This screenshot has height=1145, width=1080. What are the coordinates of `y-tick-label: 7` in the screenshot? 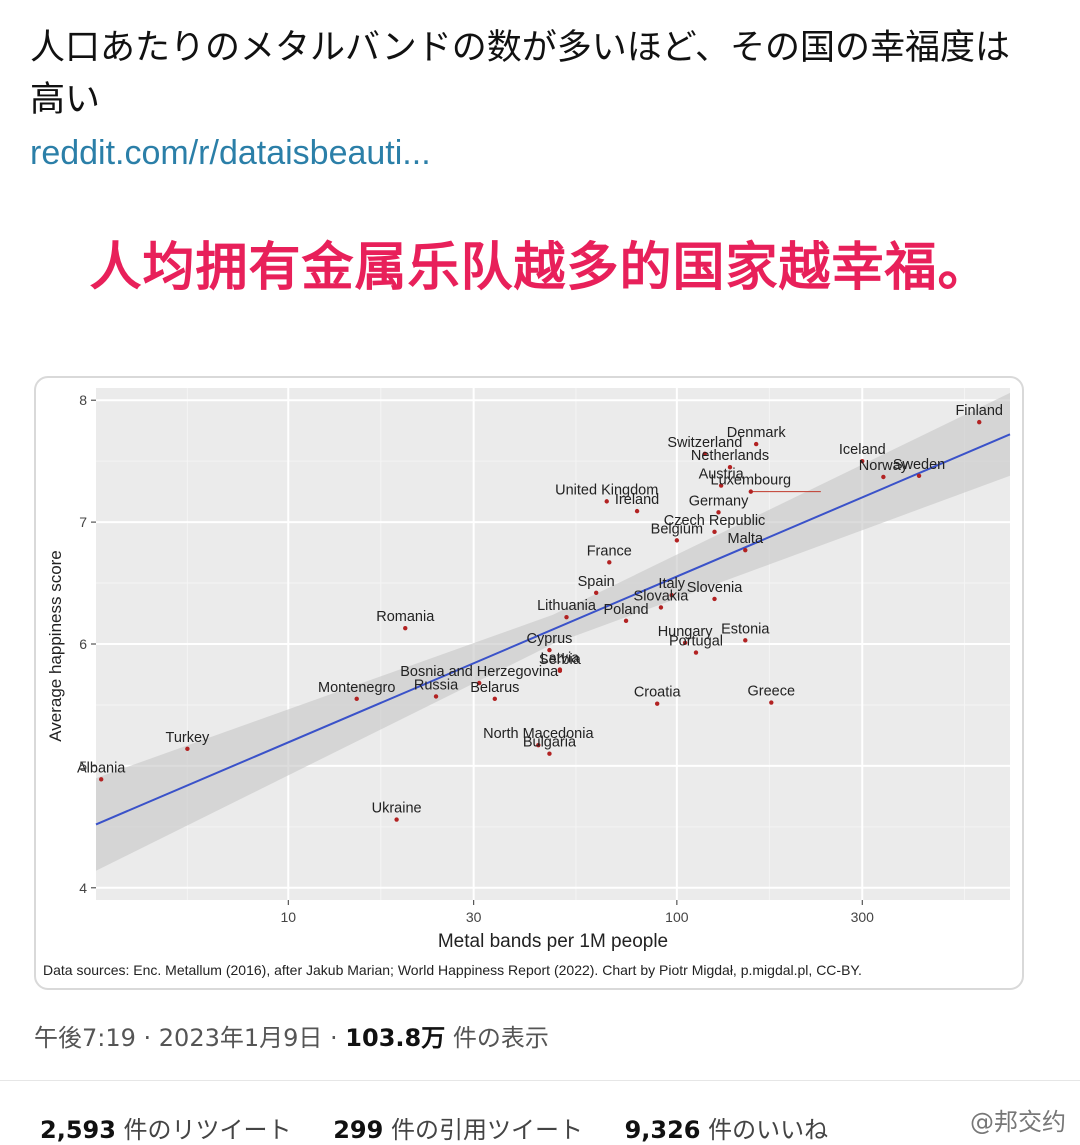 It's located at (83, 522).